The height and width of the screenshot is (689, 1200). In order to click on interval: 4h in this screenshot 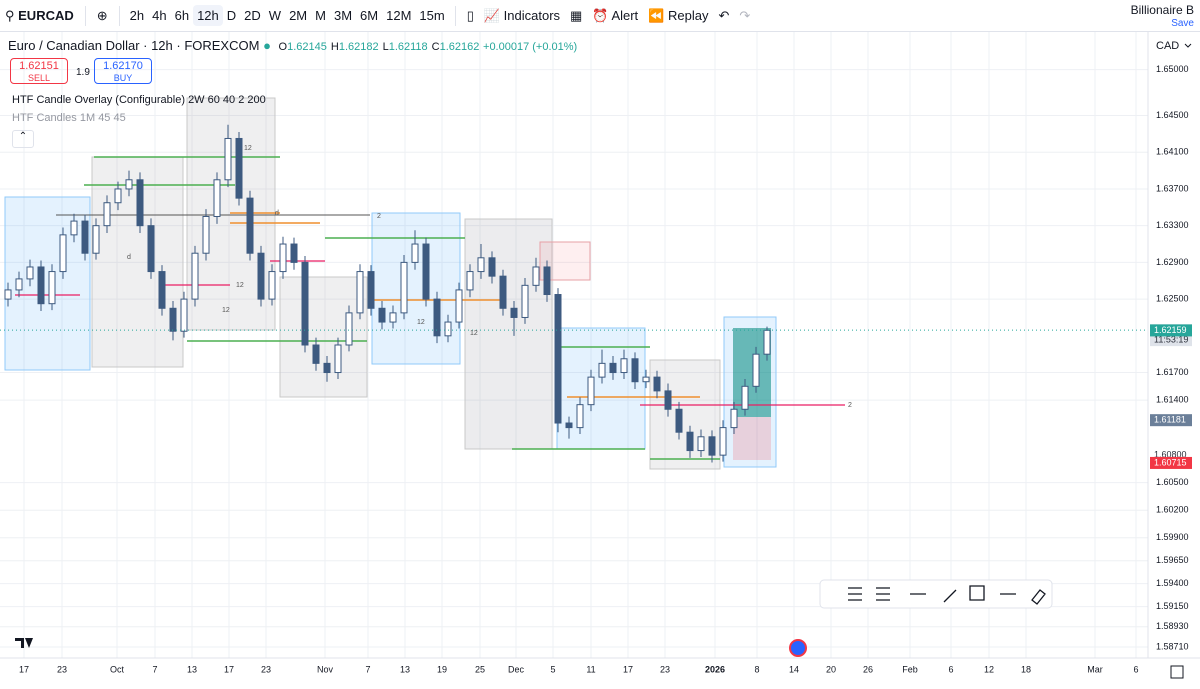, I will do `click(159, 15)`.